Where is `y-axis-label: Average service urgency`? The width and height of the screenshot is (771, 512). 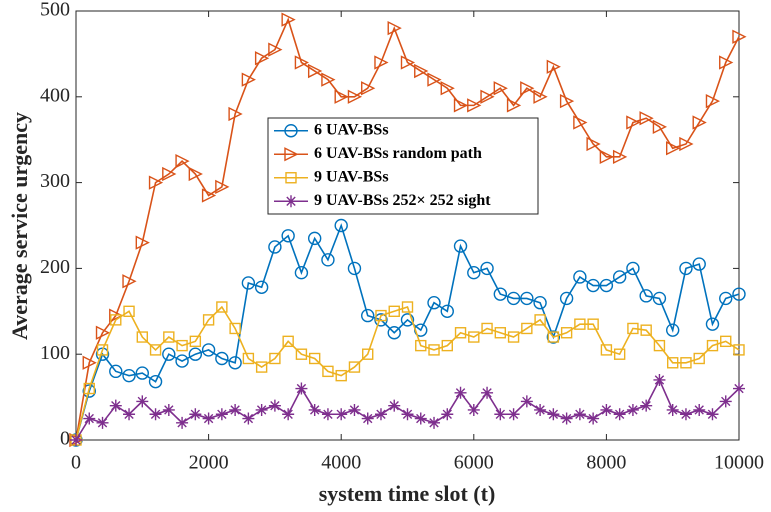
y-axis-label: Average service urgency is located at coordinates (19, 226).